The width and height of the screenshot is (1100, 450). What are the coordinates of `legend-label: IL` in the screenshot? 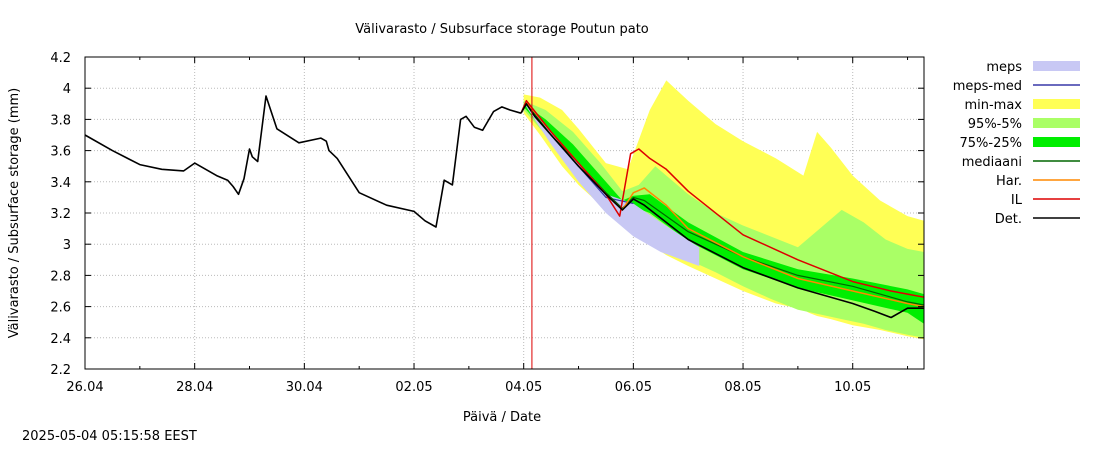 It's located at (1017, 200).